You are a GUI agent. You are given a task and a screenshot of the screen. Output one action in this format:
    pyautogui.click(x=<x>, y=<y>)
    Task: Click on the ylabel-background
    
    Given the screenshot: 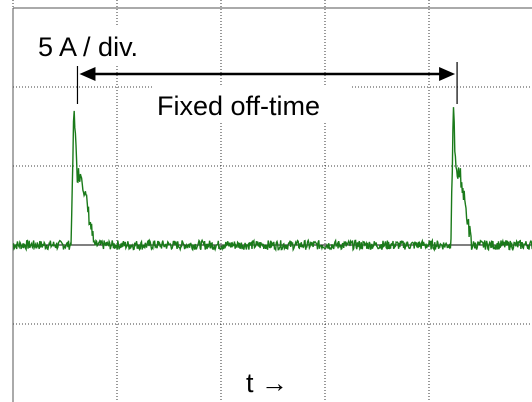 What is the action you would take?
    pyautogui.click(x=97, y=46)
    